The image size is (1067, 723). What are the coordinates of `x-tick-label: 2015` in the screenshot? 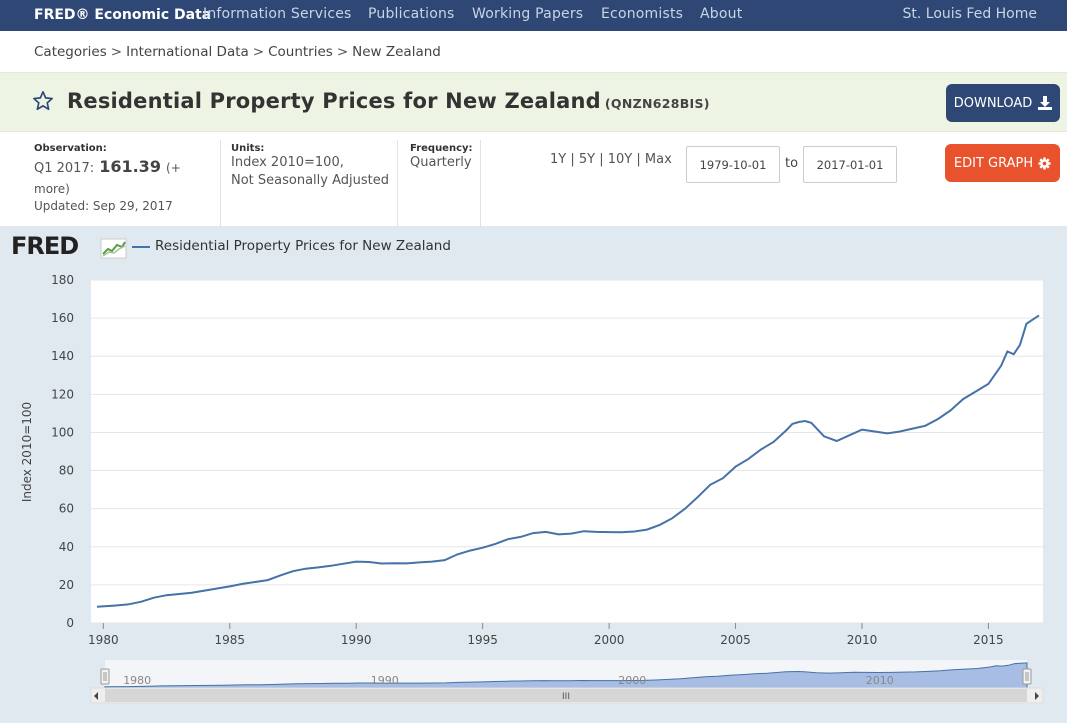 It's located at (988, 640).